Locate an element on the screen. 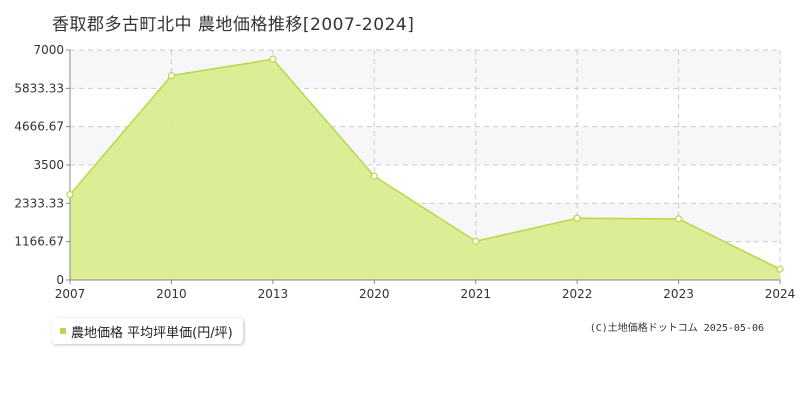 This screenshot has height=400, width=800. y-tick-label: 2333.33 is located at coordinates (39, 203).